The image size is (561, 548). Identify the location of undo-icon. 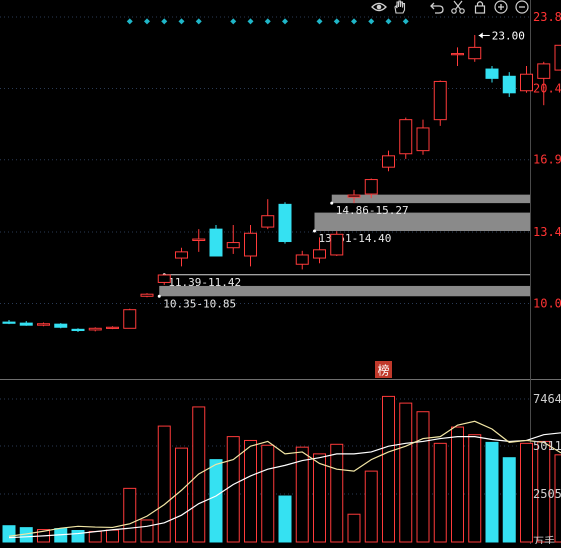
(437, 7).